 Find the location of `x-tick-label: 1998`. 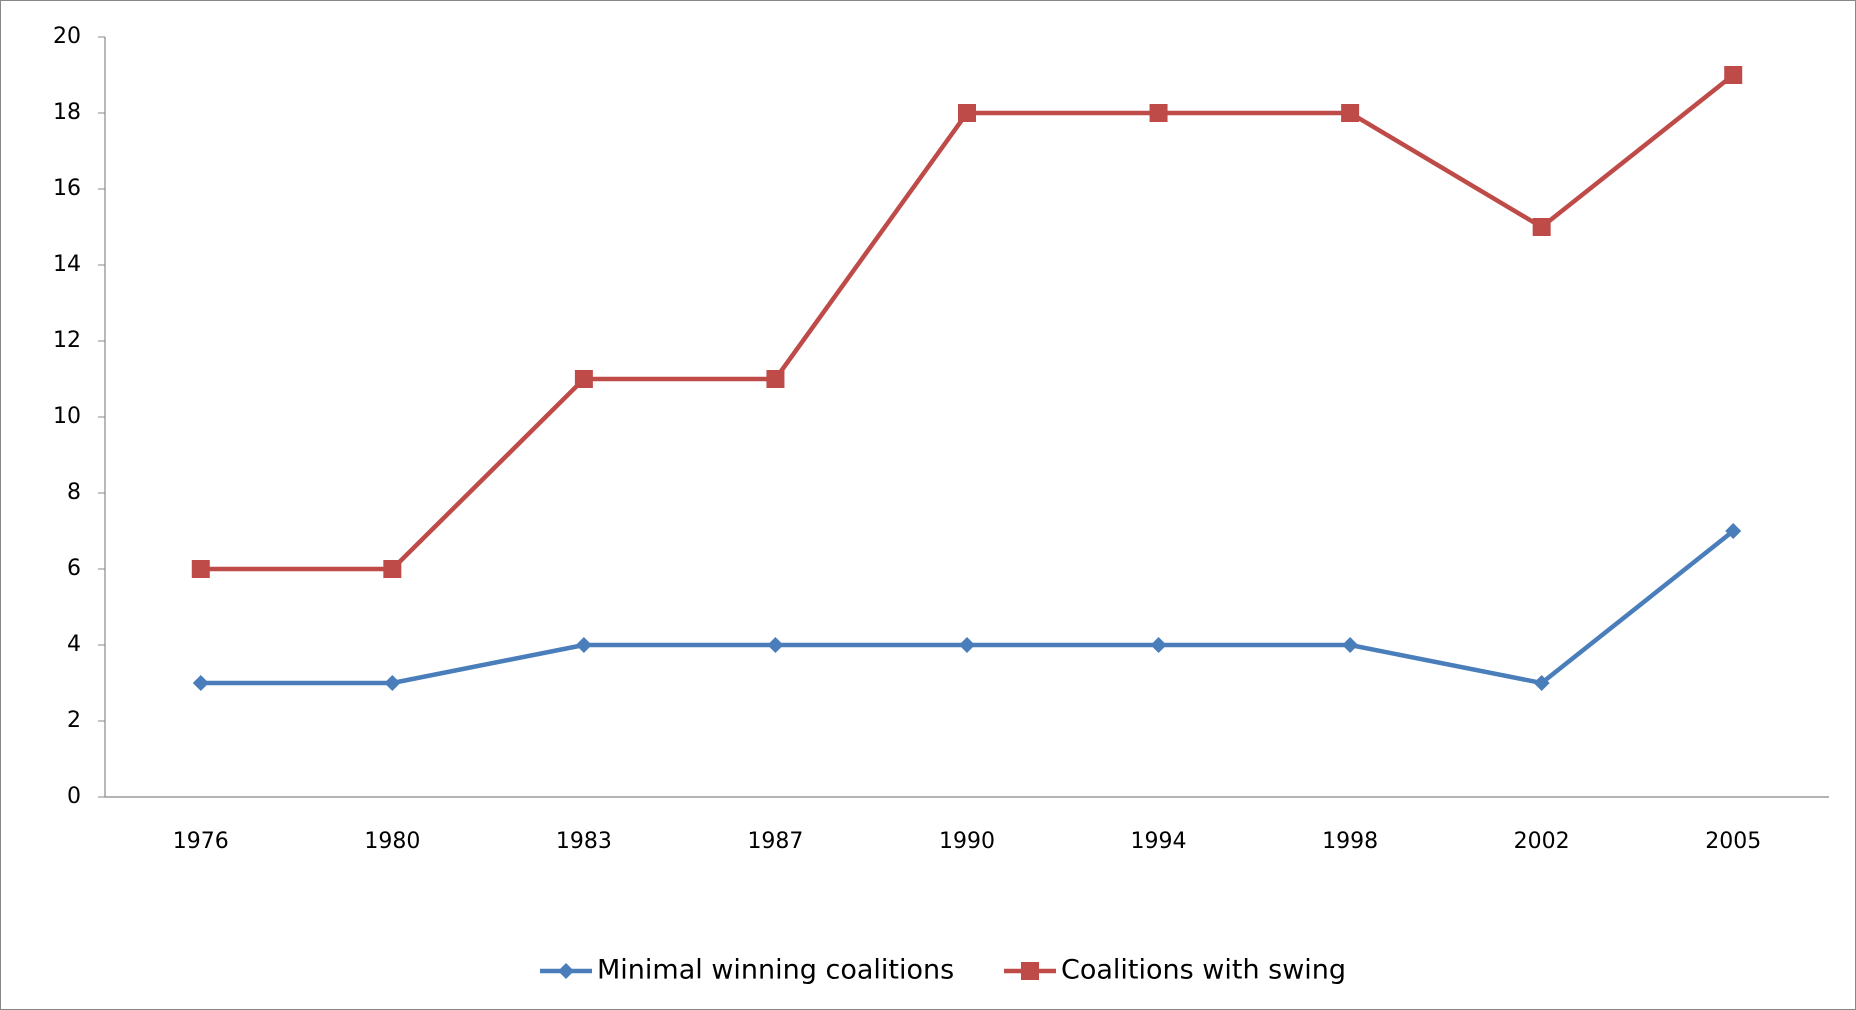

x-tick-label: 1998 is located at coordinates (1350, 841).